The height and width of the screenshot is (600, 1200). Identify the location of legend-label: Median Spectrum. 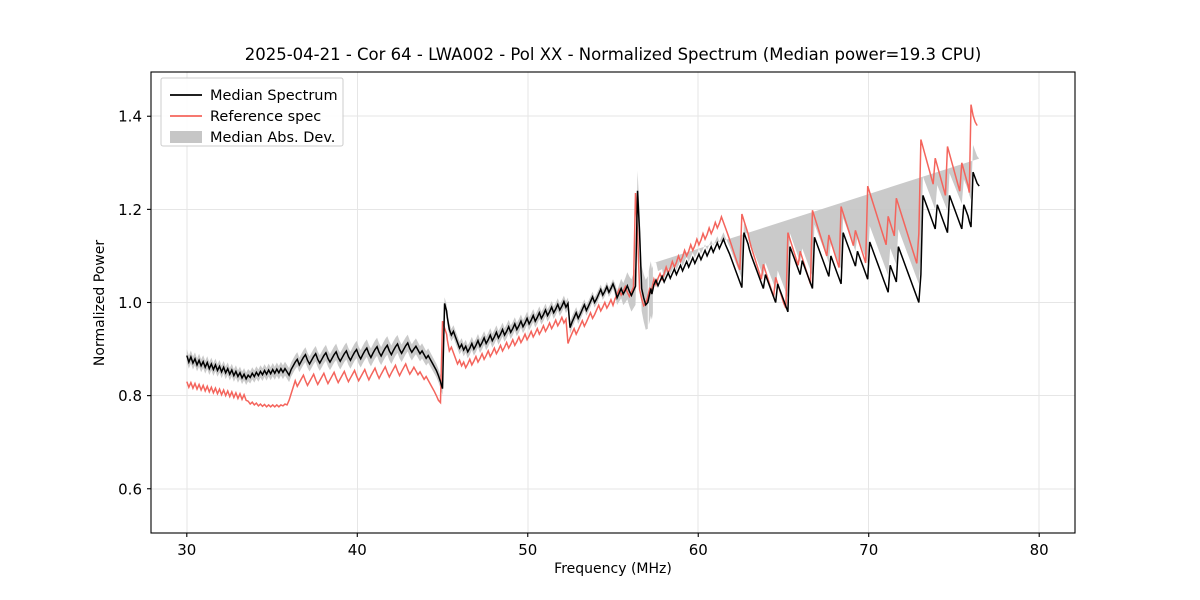
(274, 96).